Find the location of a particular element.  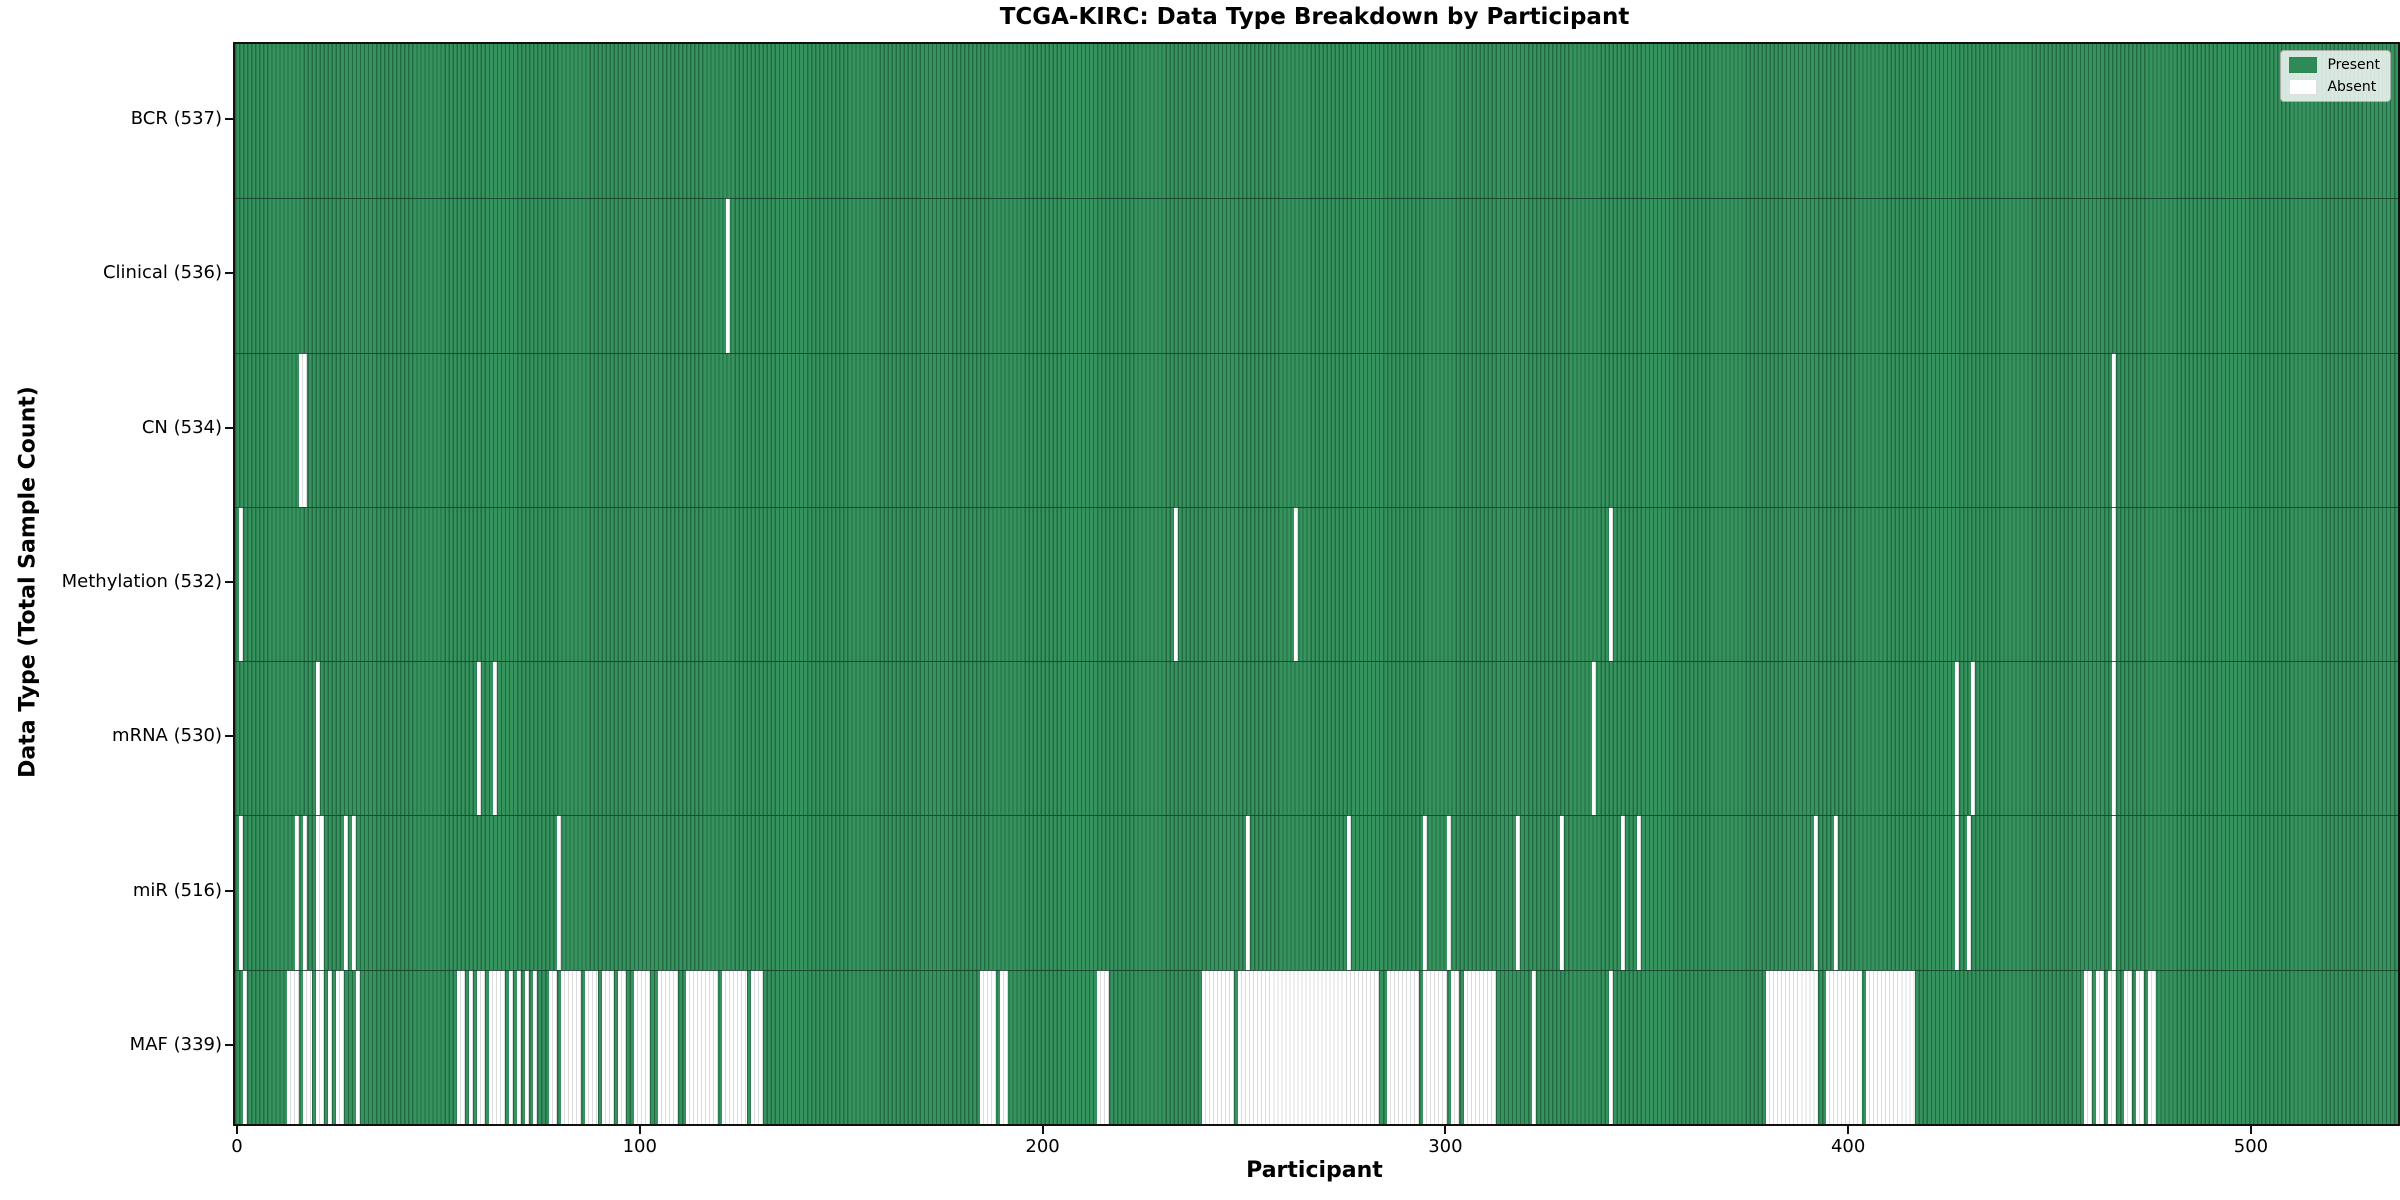

row-band-maf is located at coordinates (1316, 1046).